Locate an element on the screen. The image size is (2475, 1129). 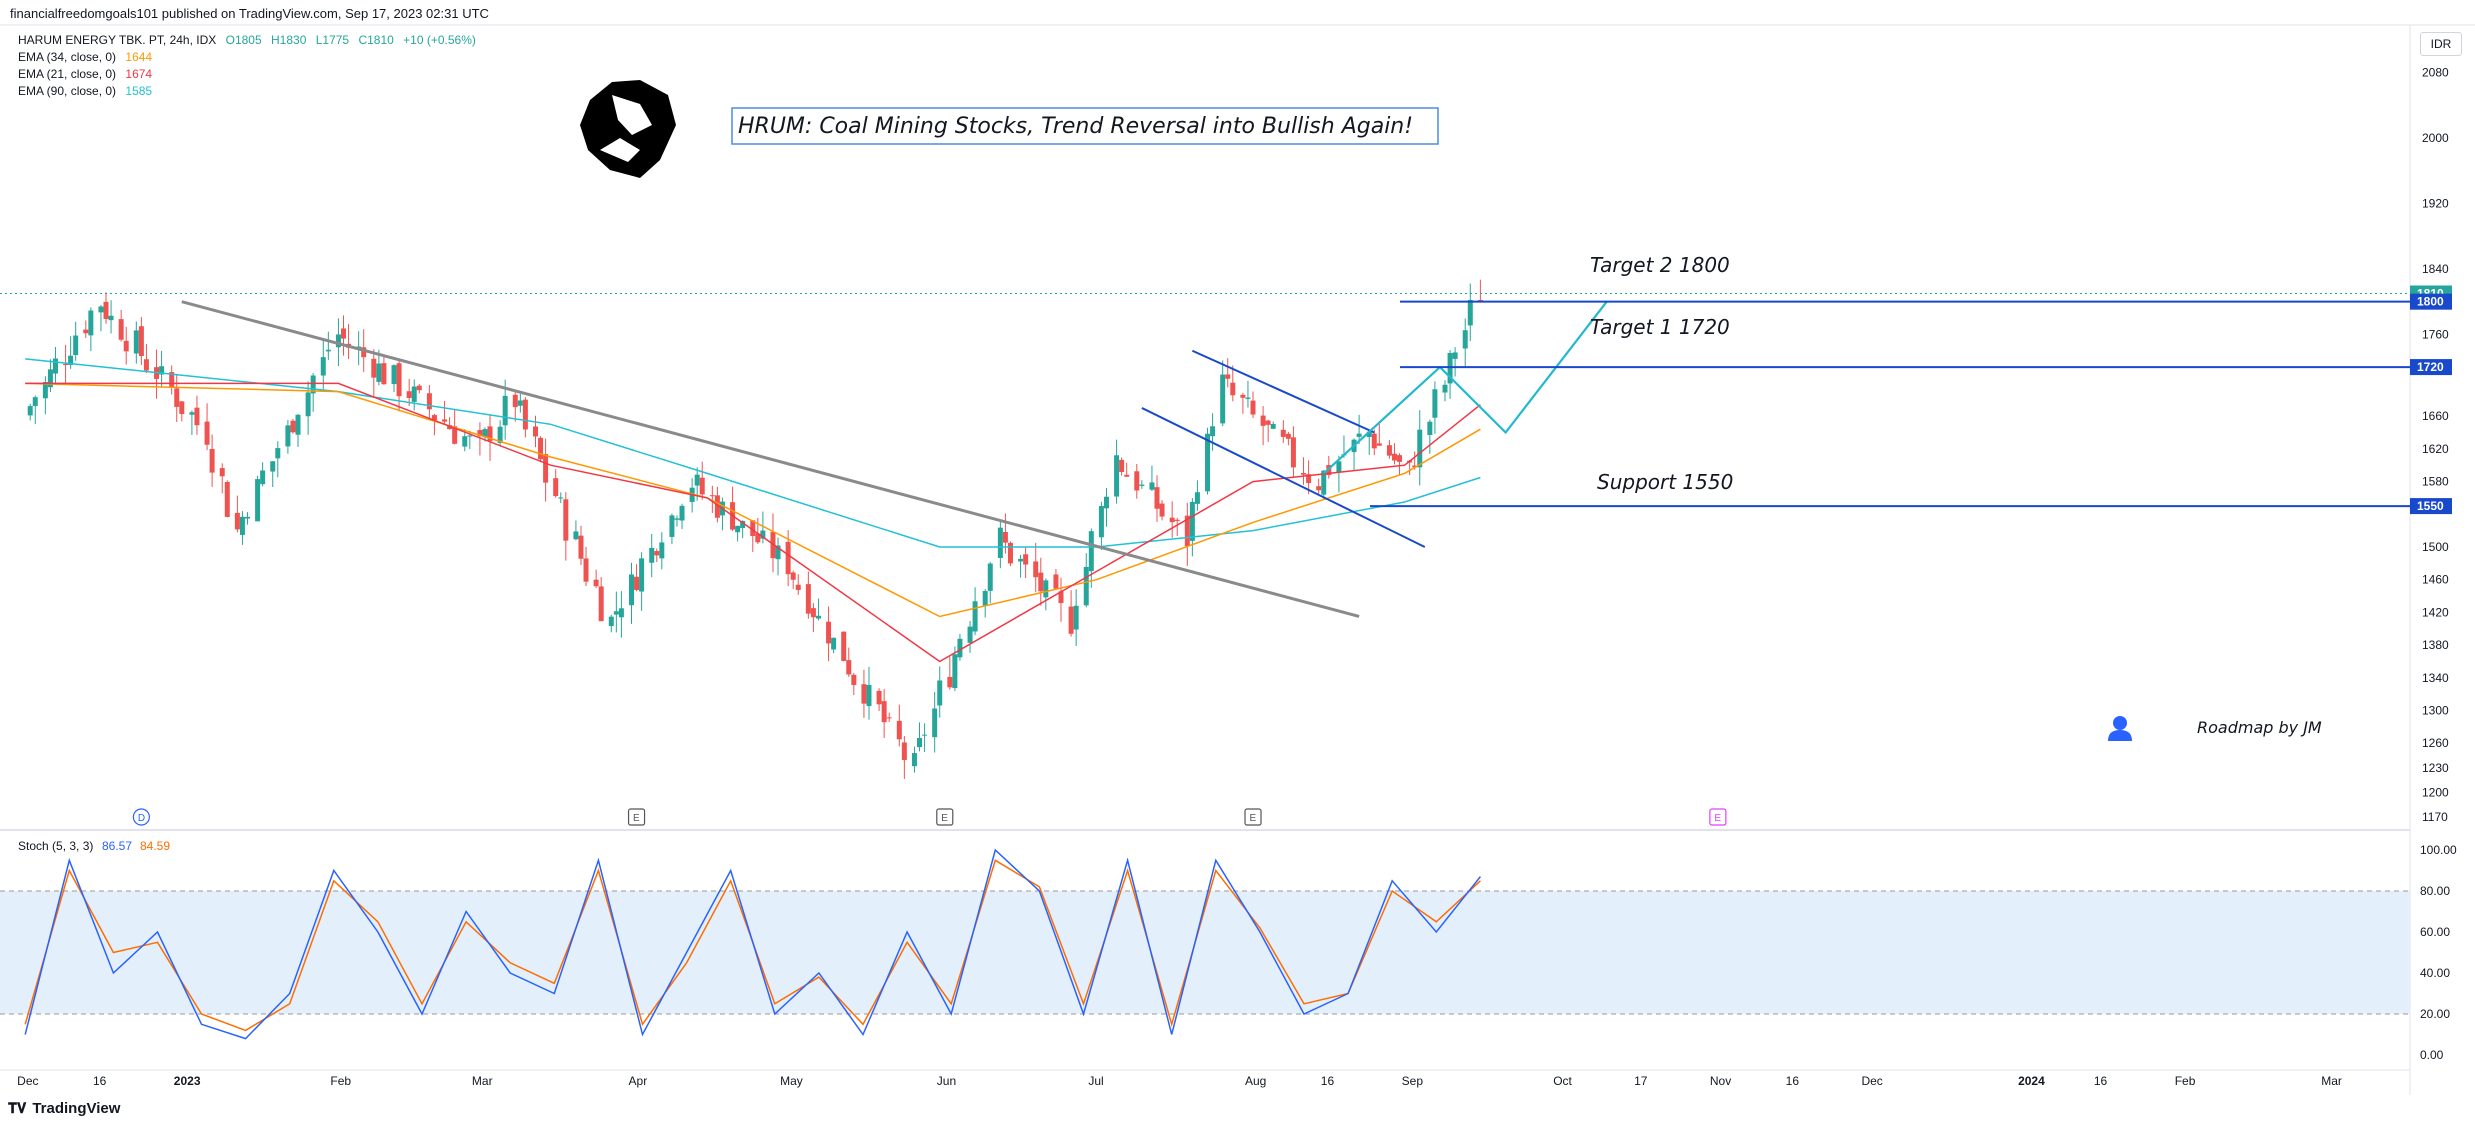
time-tick-label: Mar is located at coordinates (2331, 1081).